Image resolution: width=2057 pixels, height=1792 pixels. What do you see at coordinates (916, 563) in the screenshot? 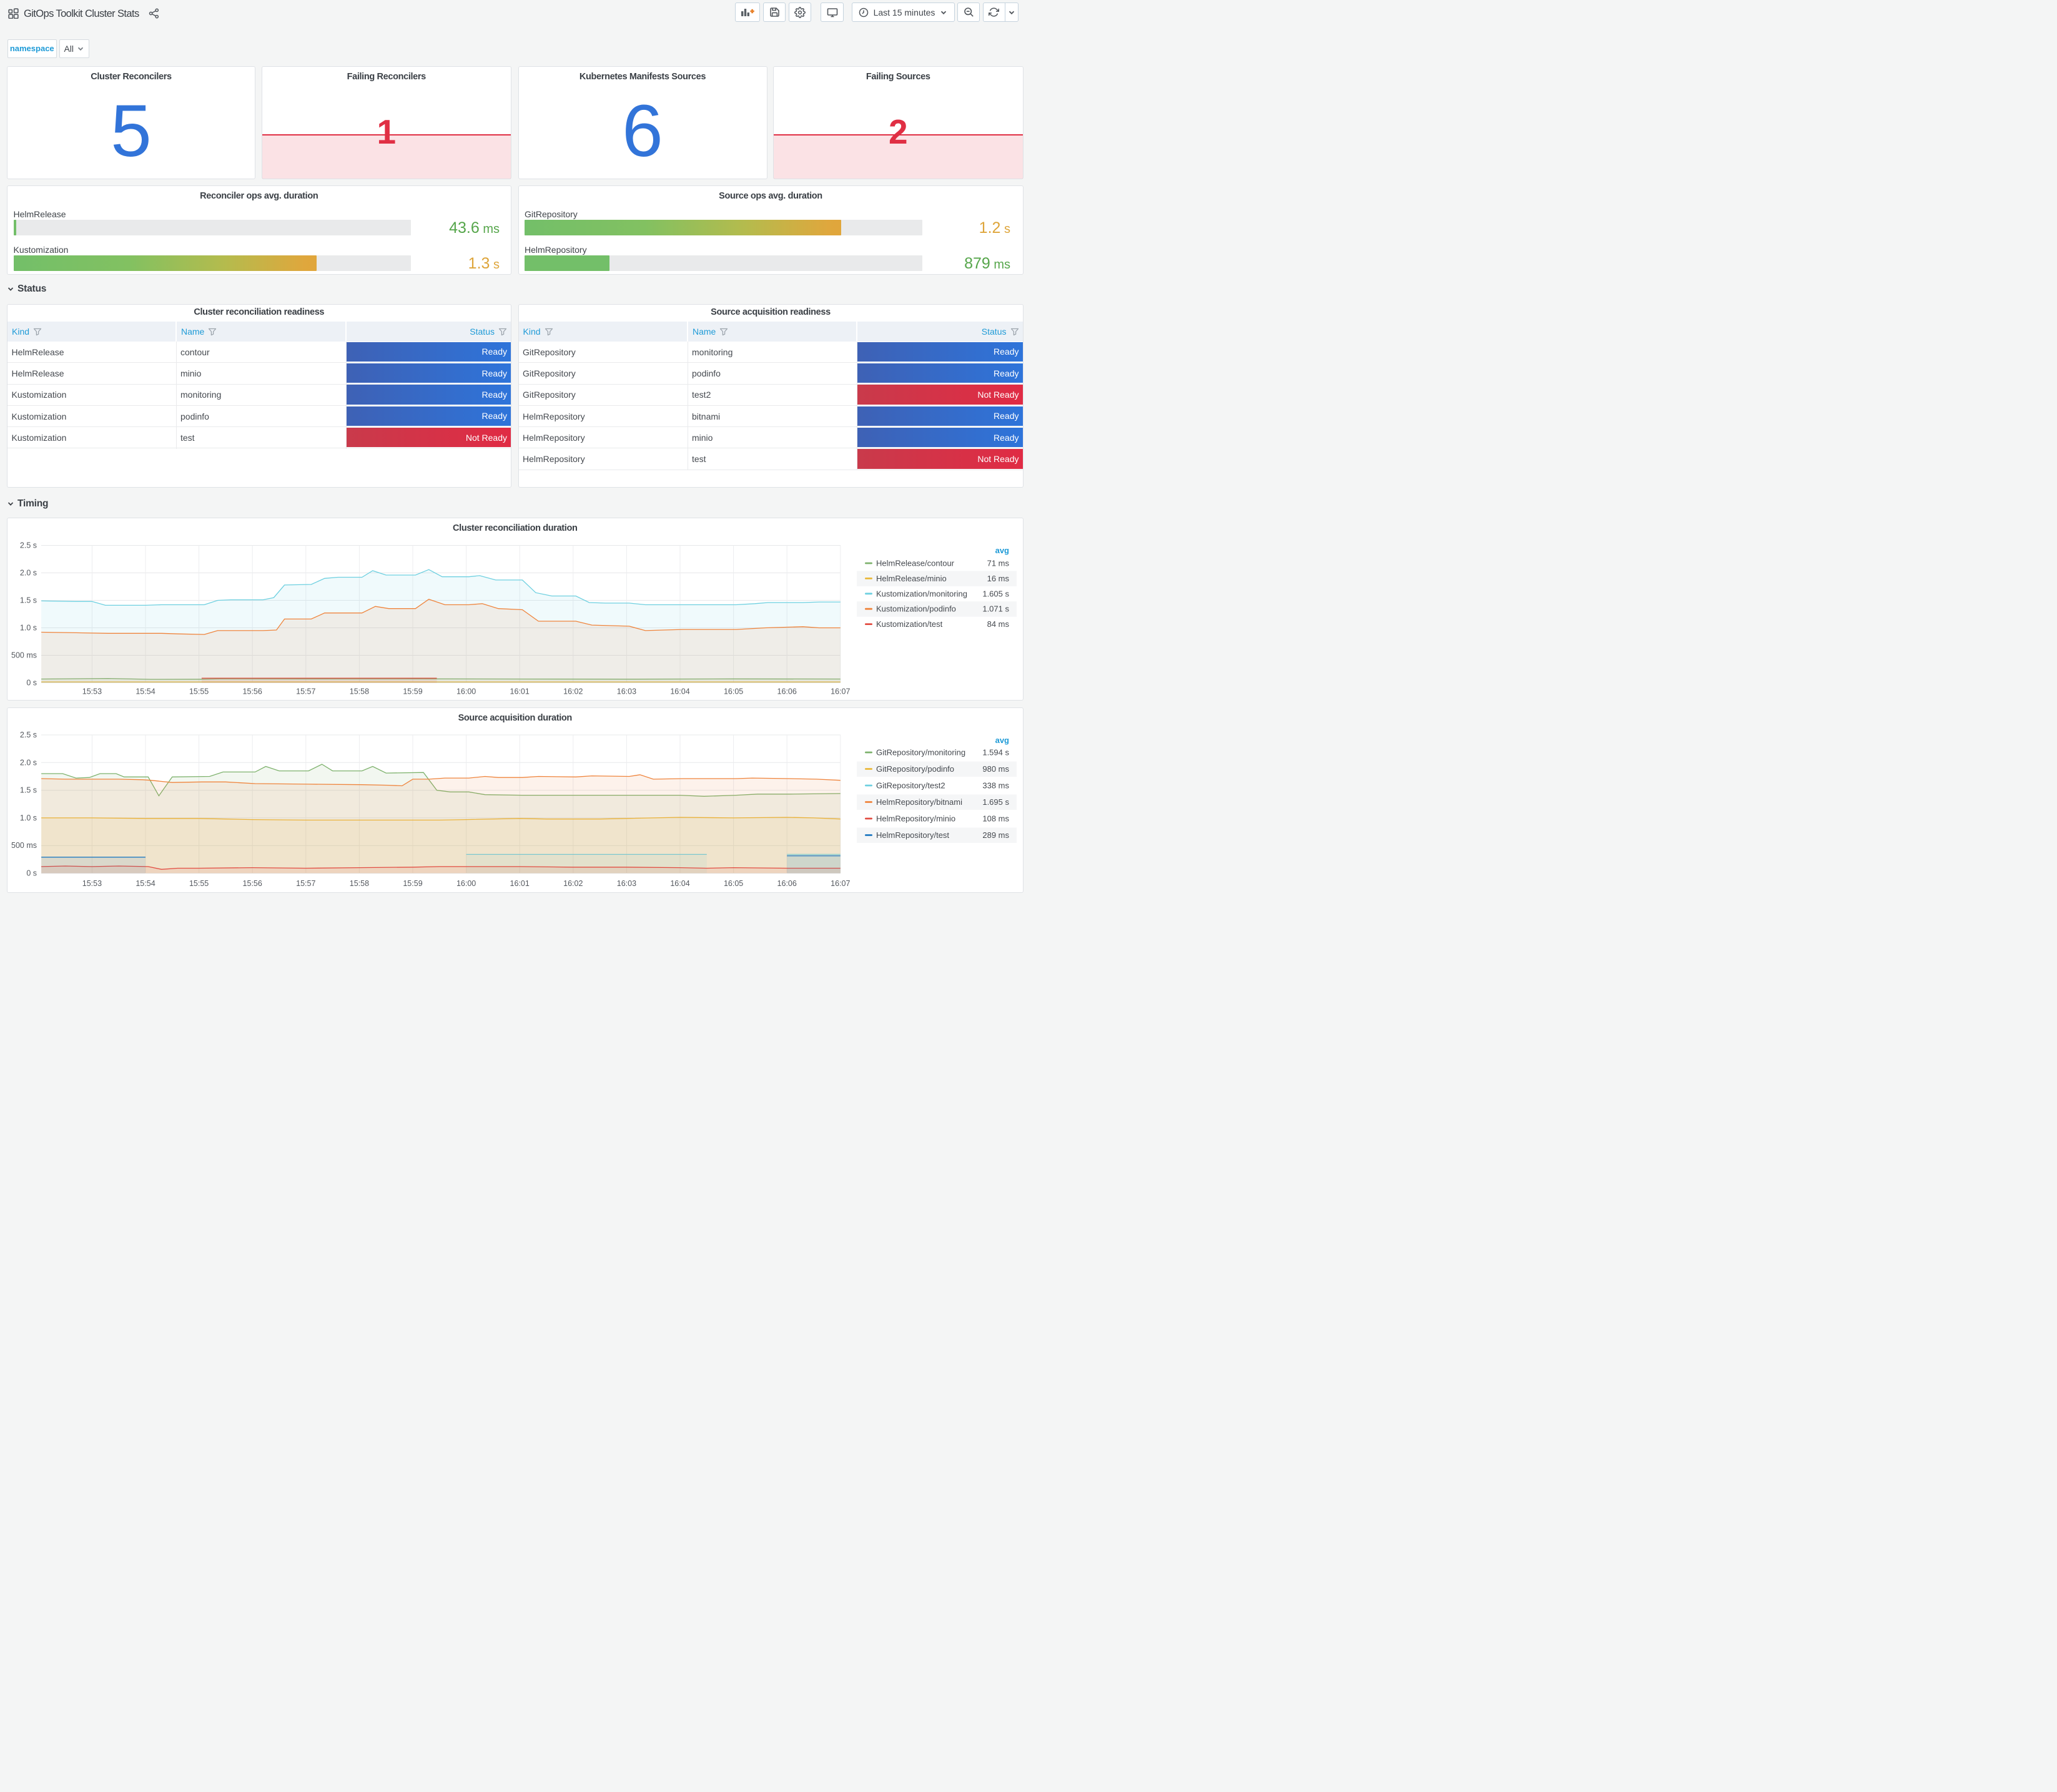
I see `svg-text: HelmRelease/contour` at bounding box center [916, 563].